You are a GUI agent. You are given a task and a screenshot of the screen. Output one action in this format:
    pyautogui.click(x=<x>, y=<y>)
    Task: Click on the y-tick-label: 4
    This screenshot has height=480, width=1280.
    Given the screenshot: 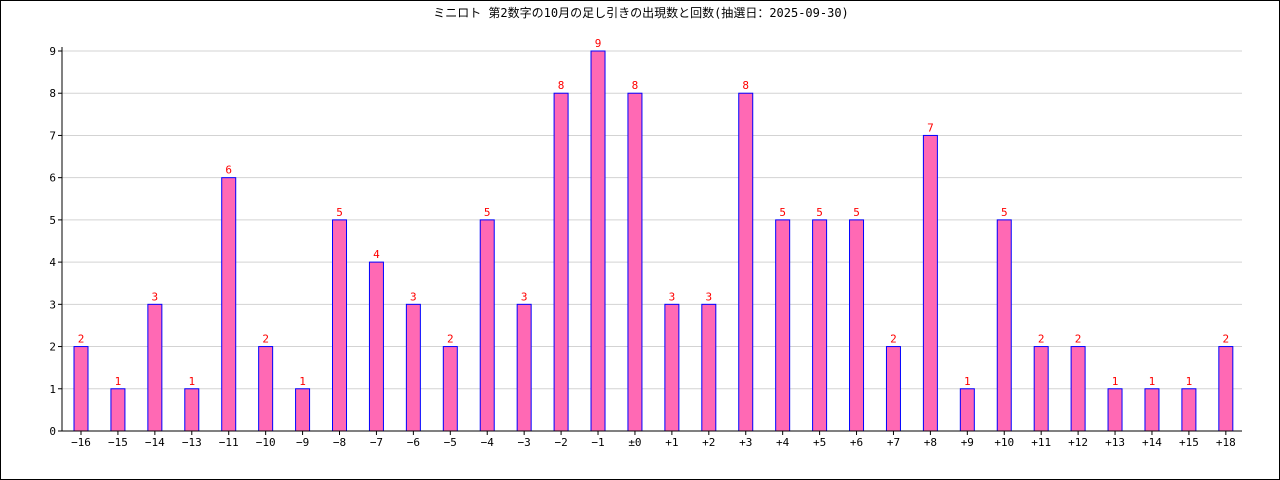 What is the action you would take?
    pyautogui.click(x=52, y=262)
    